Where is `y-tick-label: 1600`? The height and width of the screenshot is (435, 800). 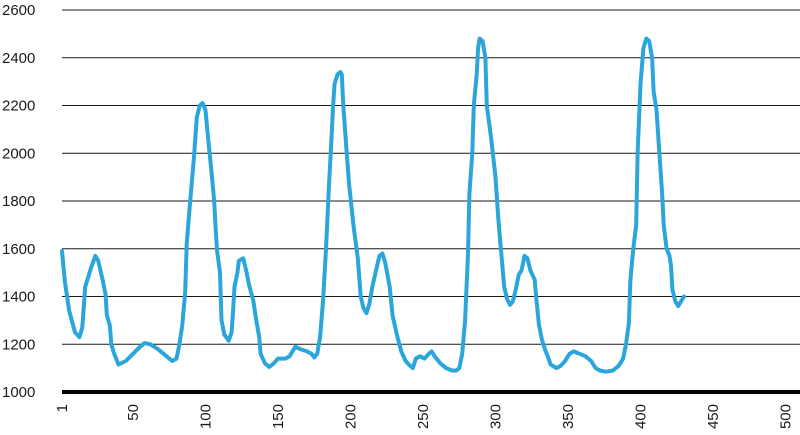
y-tick-label: 1600 is located at coordinates (18, 249).